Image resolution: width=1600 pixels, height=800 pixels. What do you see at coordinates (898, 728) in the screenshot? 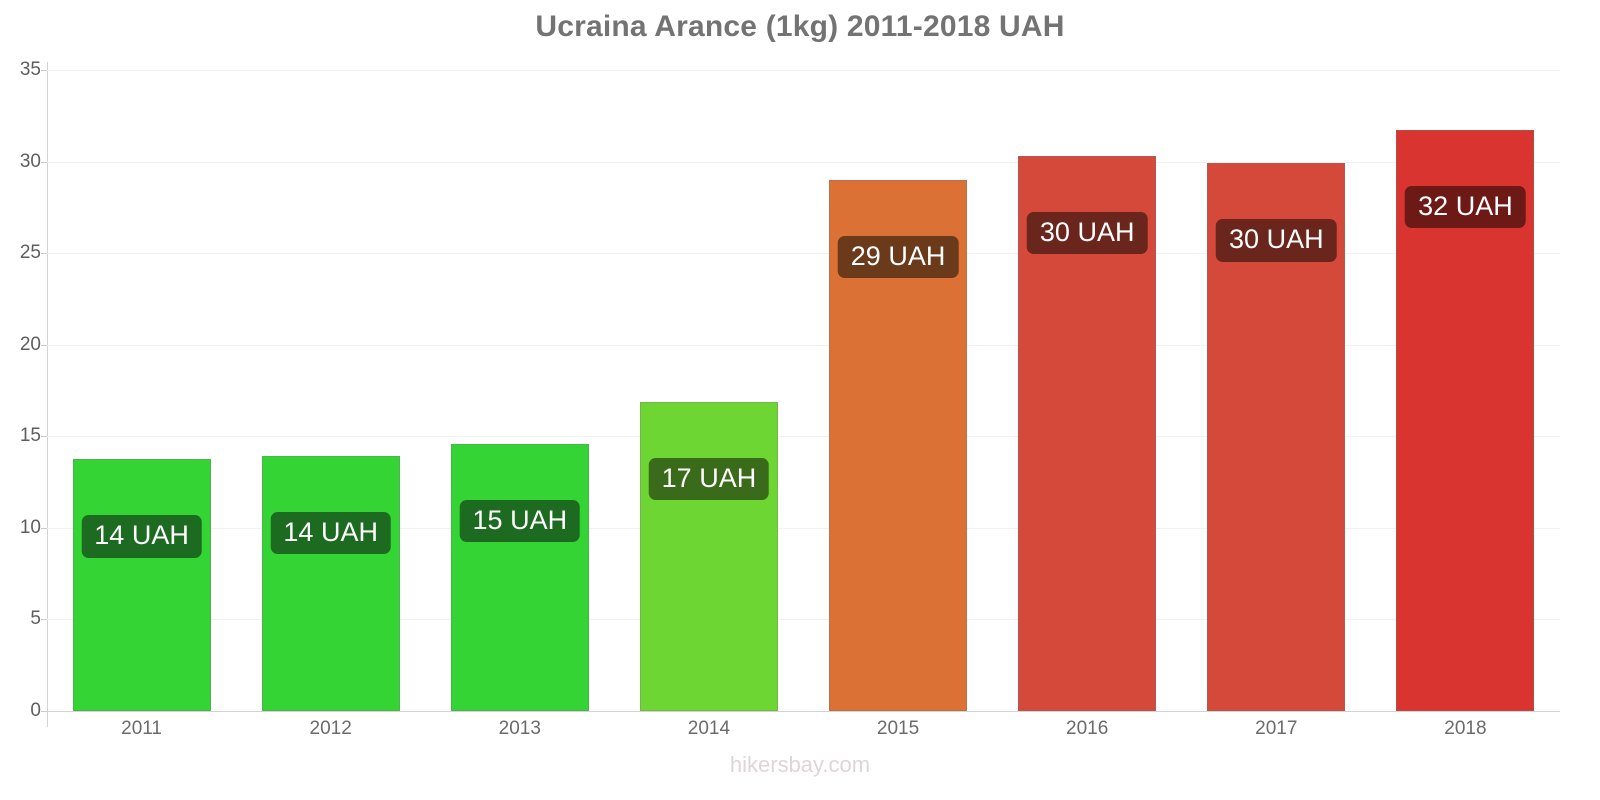
I see `x-axis-tick-label-2015: 2015` at bounding box center [898, 728].